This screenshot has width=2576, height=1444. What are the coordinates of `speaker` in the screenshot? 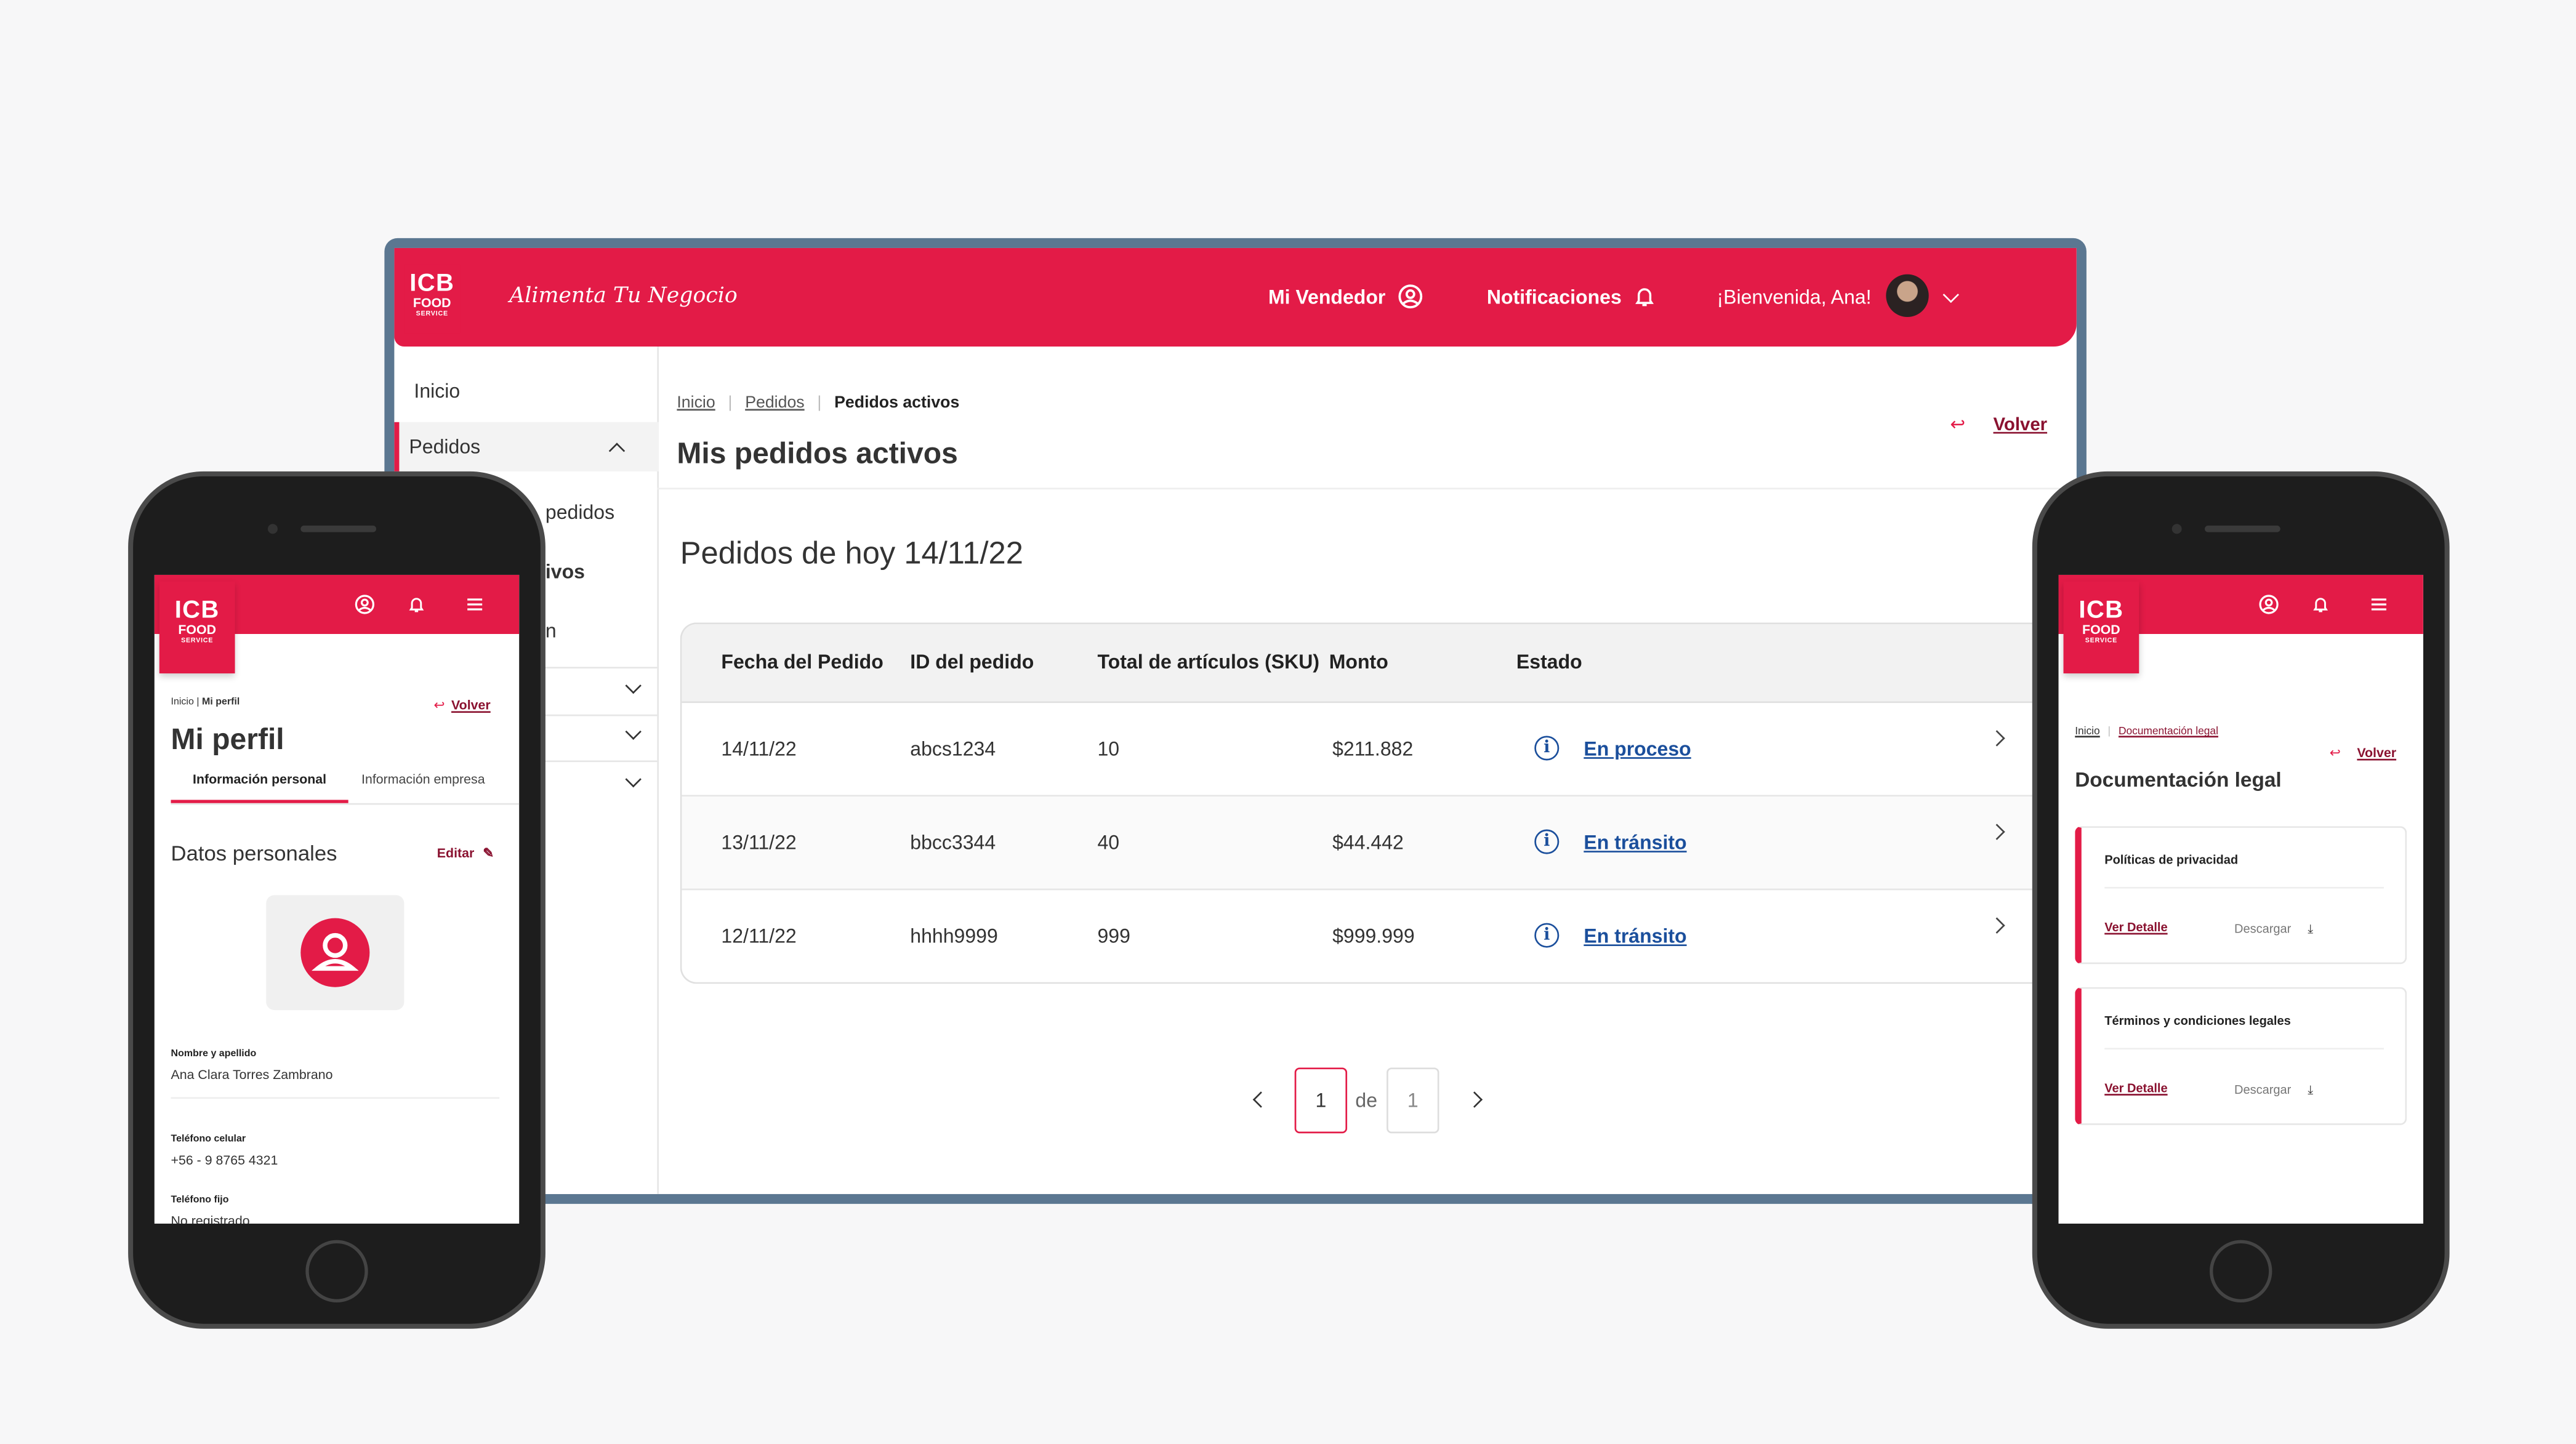 It's located at (338, 528).